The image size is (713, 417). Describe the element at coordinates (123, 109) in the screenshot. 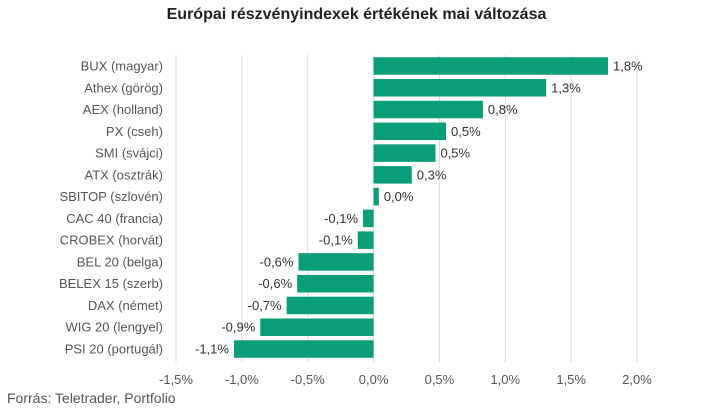

I see `category-label: AEX (holland)` at that location.